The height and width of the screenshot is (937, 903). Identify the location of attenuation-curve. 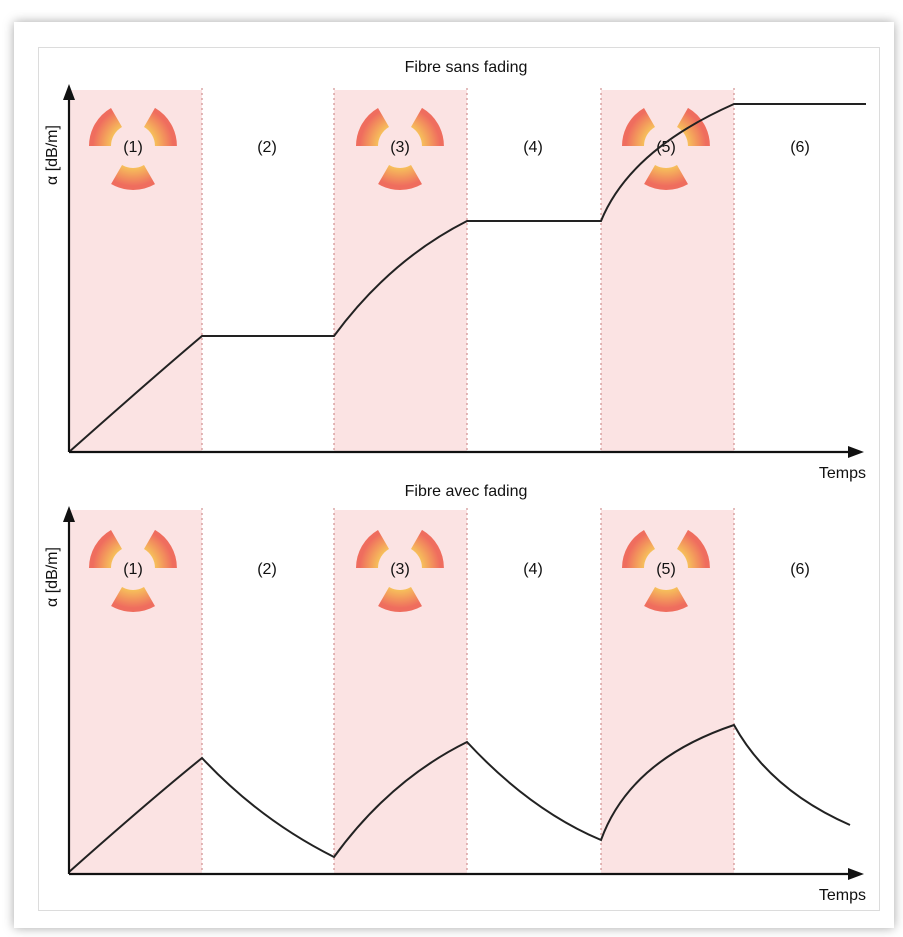
(459, 798).